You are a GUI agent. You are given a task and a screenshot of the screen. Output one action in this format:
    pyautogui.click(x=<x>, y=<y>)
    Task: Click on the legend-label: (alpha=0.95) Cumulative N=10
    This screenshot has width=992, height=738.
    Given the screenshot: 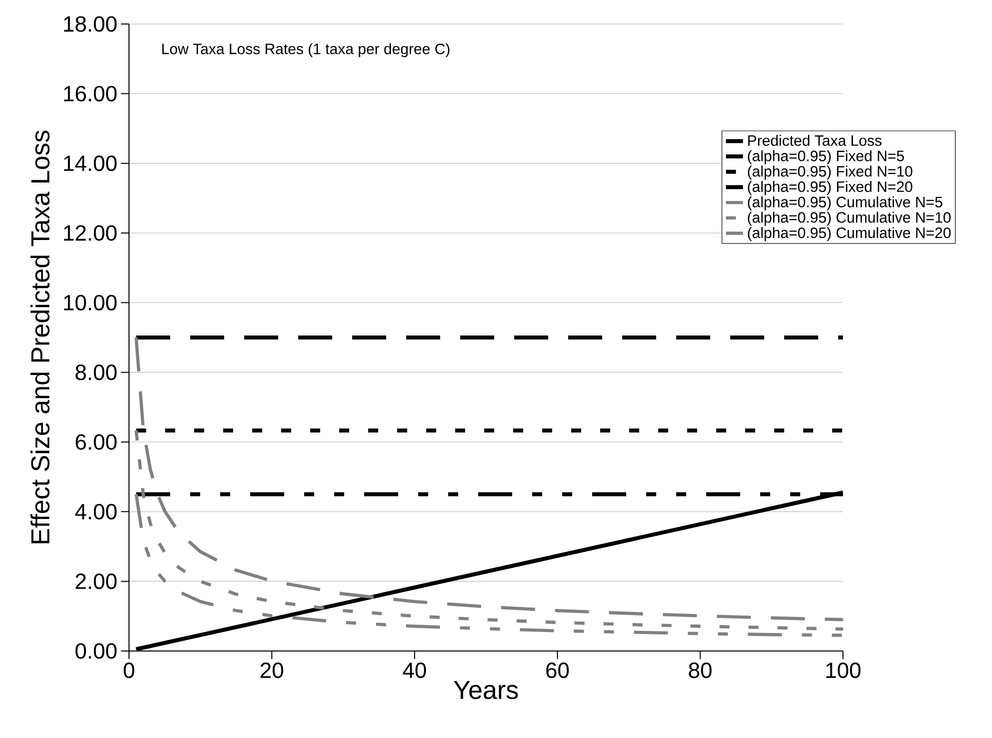 What is the action you would take?
    pyautogui.click(x=849, y=219)
    